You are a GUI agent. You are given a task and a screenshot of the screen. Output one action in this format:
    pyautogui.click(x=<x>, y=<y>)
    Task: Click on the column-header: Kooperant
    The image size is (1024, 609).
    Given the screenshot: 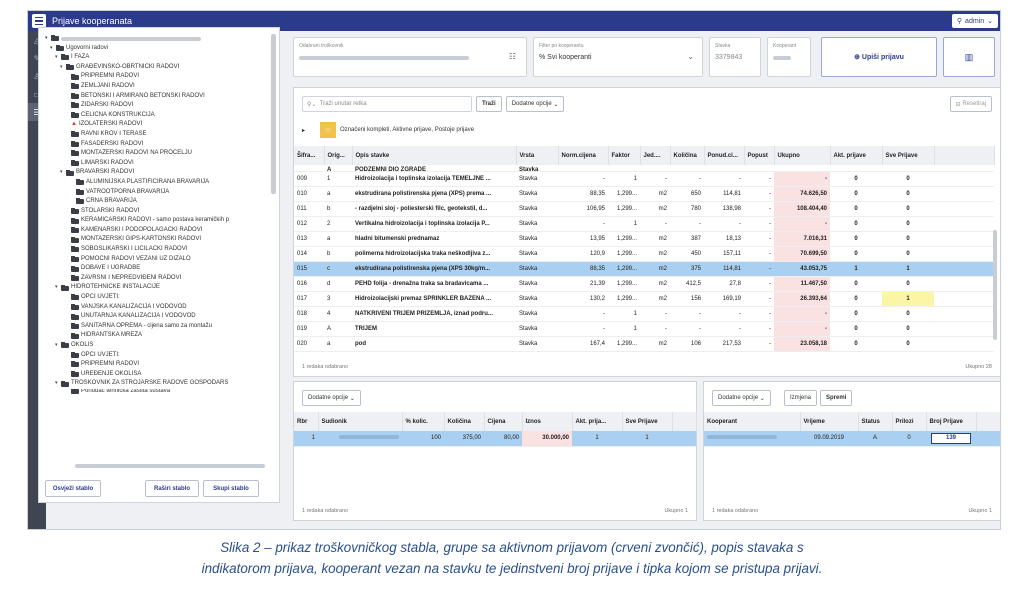 What is the action you would take?
    pyautogui.click(x=752, y=421)
    